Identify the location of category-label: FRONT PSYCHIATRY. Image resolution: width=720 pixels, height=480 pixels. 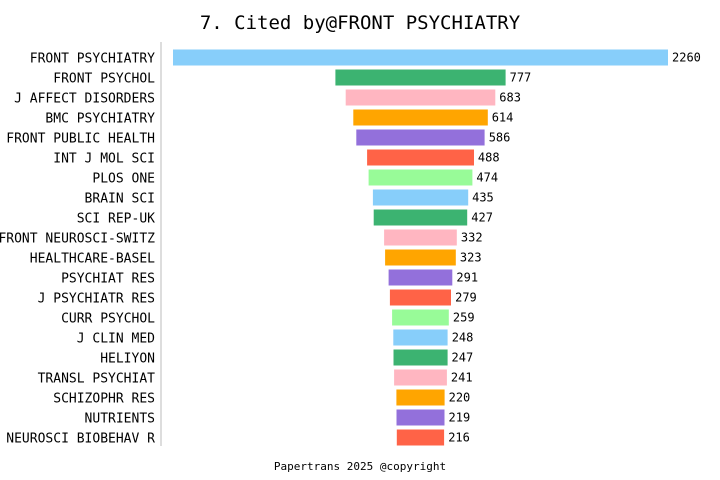
(92, 59).